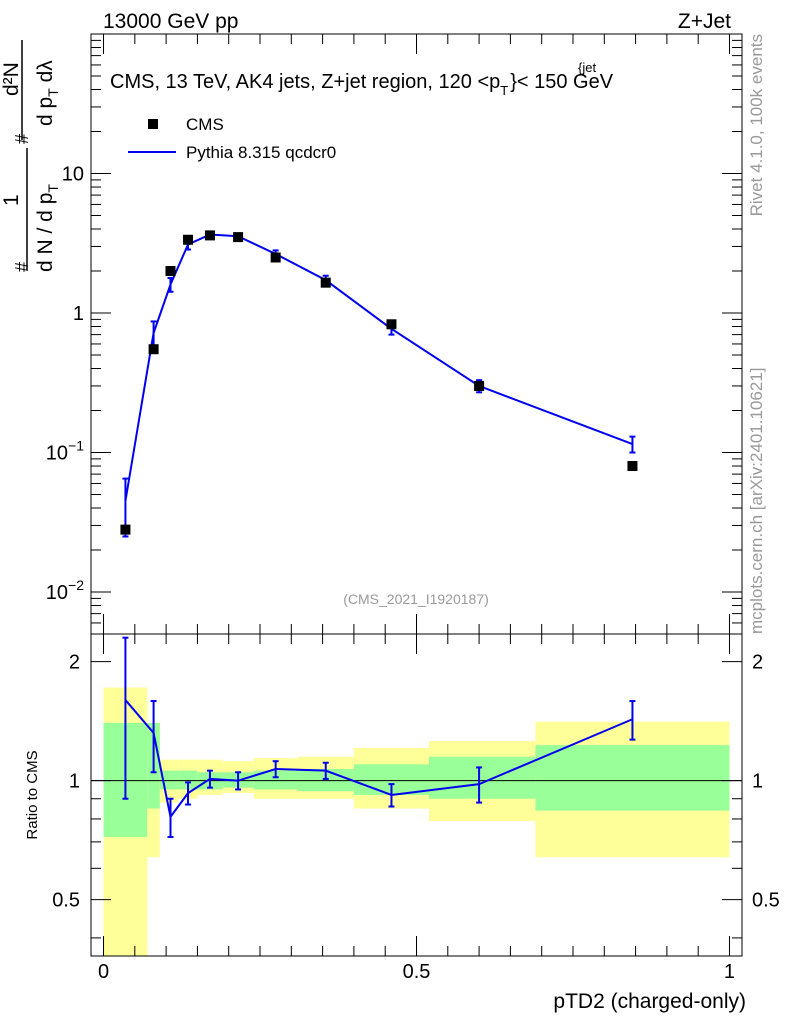  What do you see at coordinates (562, 82) in the screenshot?
I see `plot-title-end: }< 150 GeV` at bounding box center [562, 82].